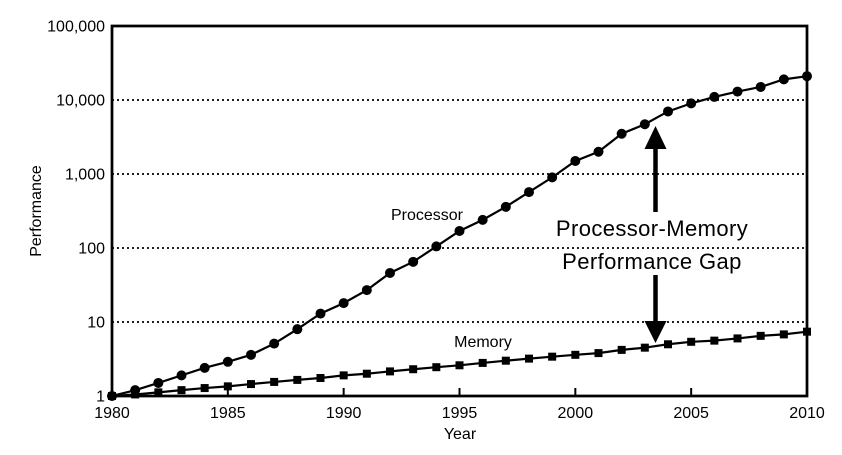  What do you see at coordinates (436, 367) in the screenshot?
I see `memory-marker-1994` at bounding box center [436, 367].